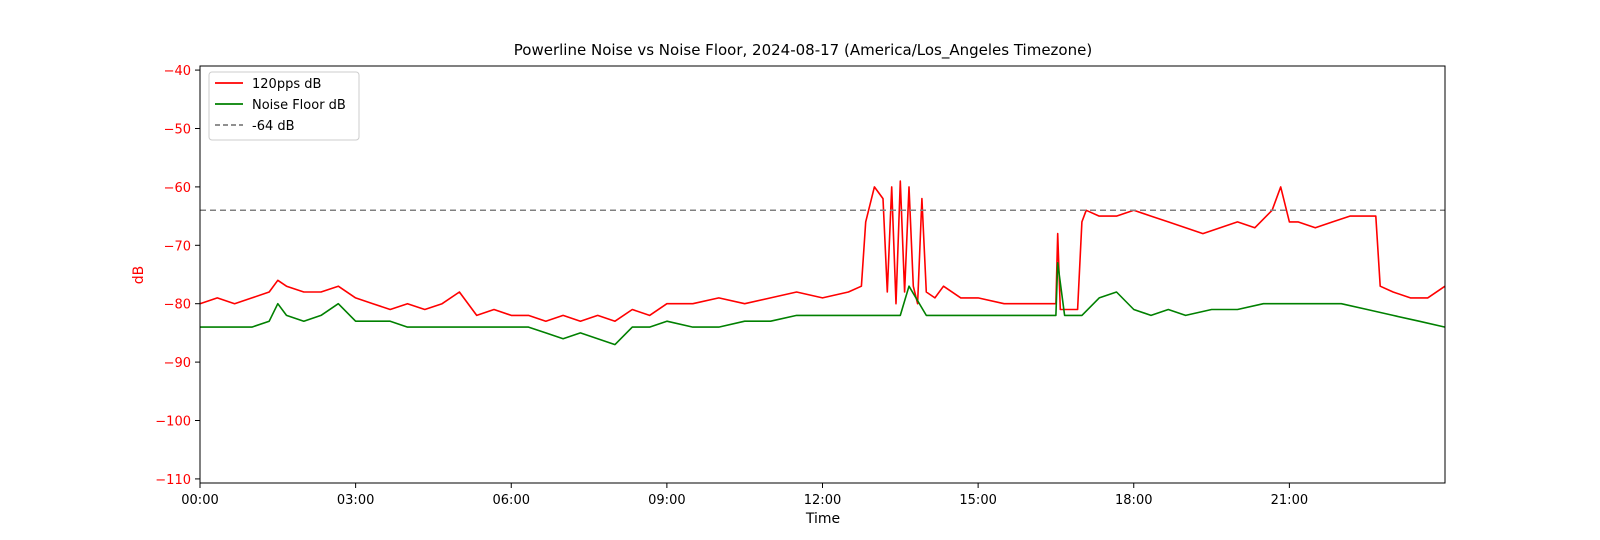 The image size is (1600, 540). What do you see at coordinates (177, 246) in the screenshot?
I see `y-tick-label: −70` at bounding box center [177, 246].